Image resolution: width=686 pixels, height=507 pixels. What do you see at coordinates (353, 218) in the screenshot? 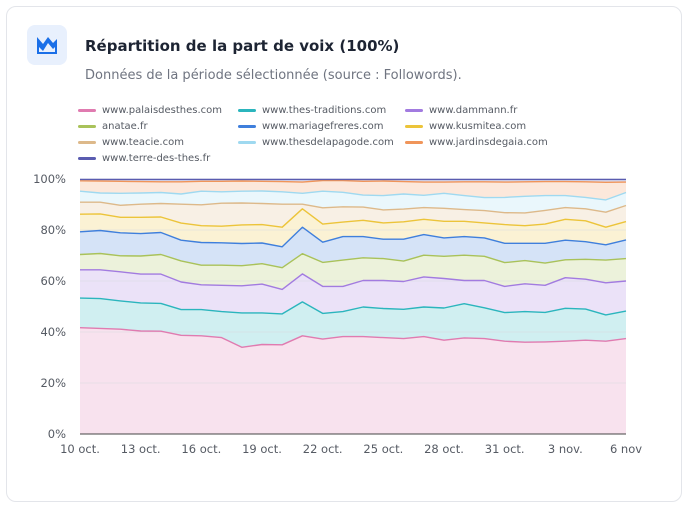
I see `line-www.kusmitea.com` at bounding box center [353, 218].